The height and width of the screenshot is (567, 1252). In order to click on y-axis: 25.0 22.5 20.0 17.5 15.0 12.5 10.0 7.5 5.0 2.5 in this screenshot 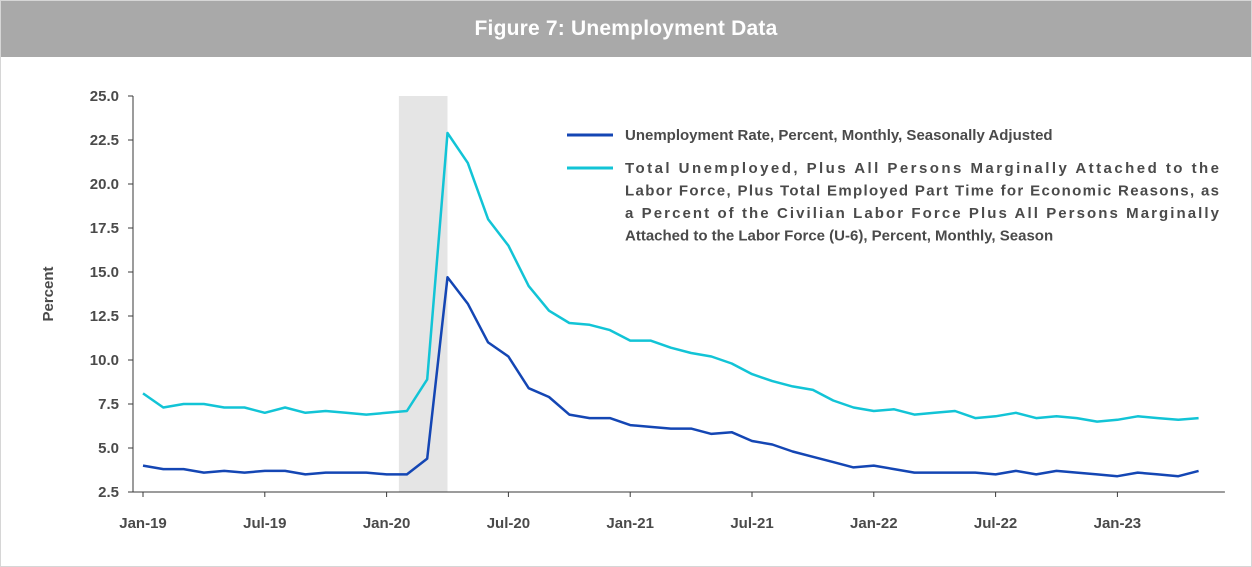, I will do `click(112, 294)`.